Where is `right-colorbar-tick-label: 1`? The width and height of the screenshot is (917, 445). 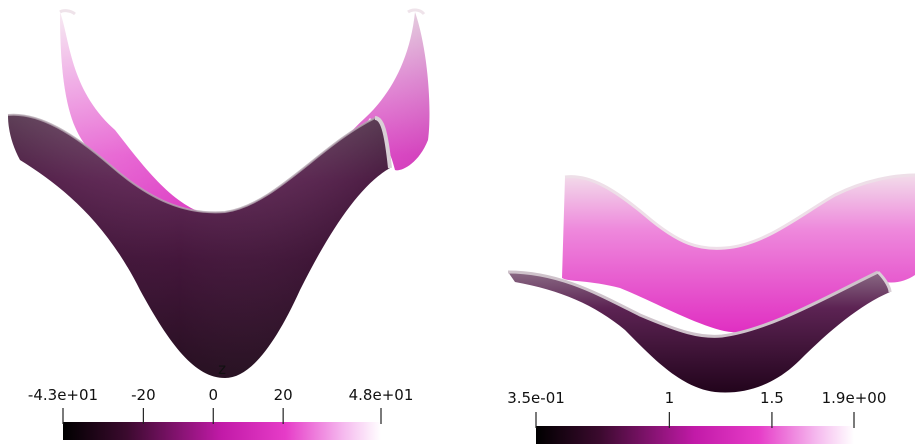
right-colorbar-tick-label: 1 is located at coordinates (670, 398).